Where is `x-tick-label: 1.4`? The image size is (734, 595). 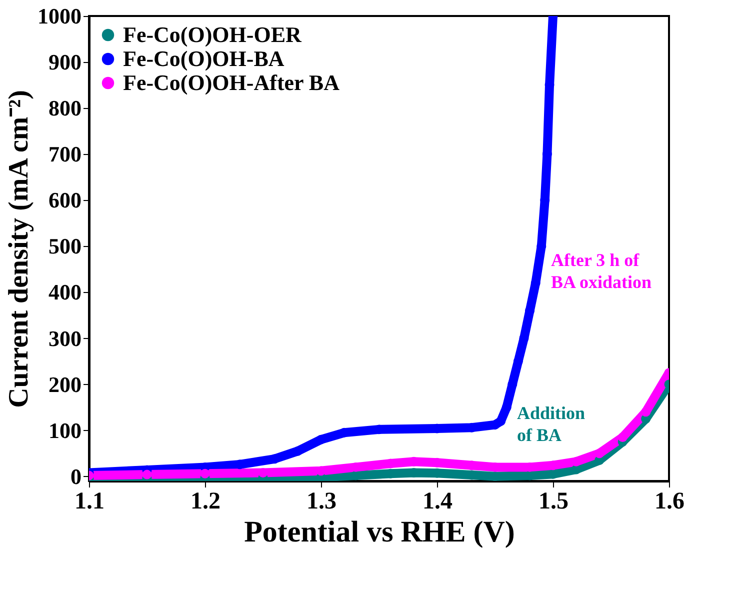
x-tick-label: 1.4 is located at coordinates (437, 501).